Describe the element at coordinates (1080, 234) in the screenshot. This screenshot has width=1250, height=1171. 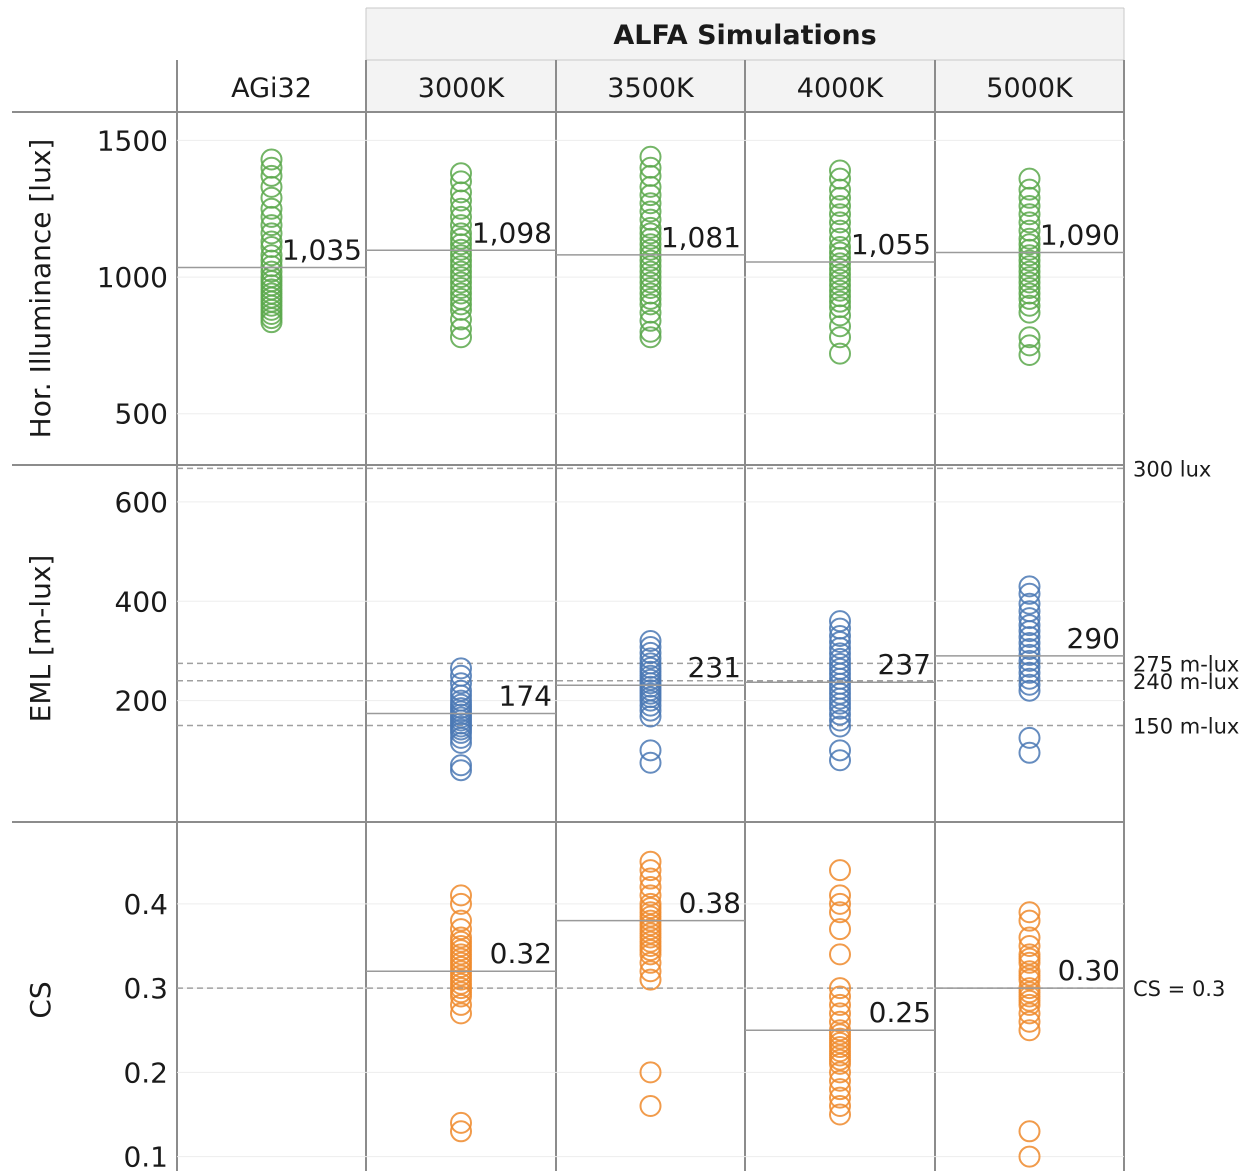
I see `mean-label: 1,090` at that location.